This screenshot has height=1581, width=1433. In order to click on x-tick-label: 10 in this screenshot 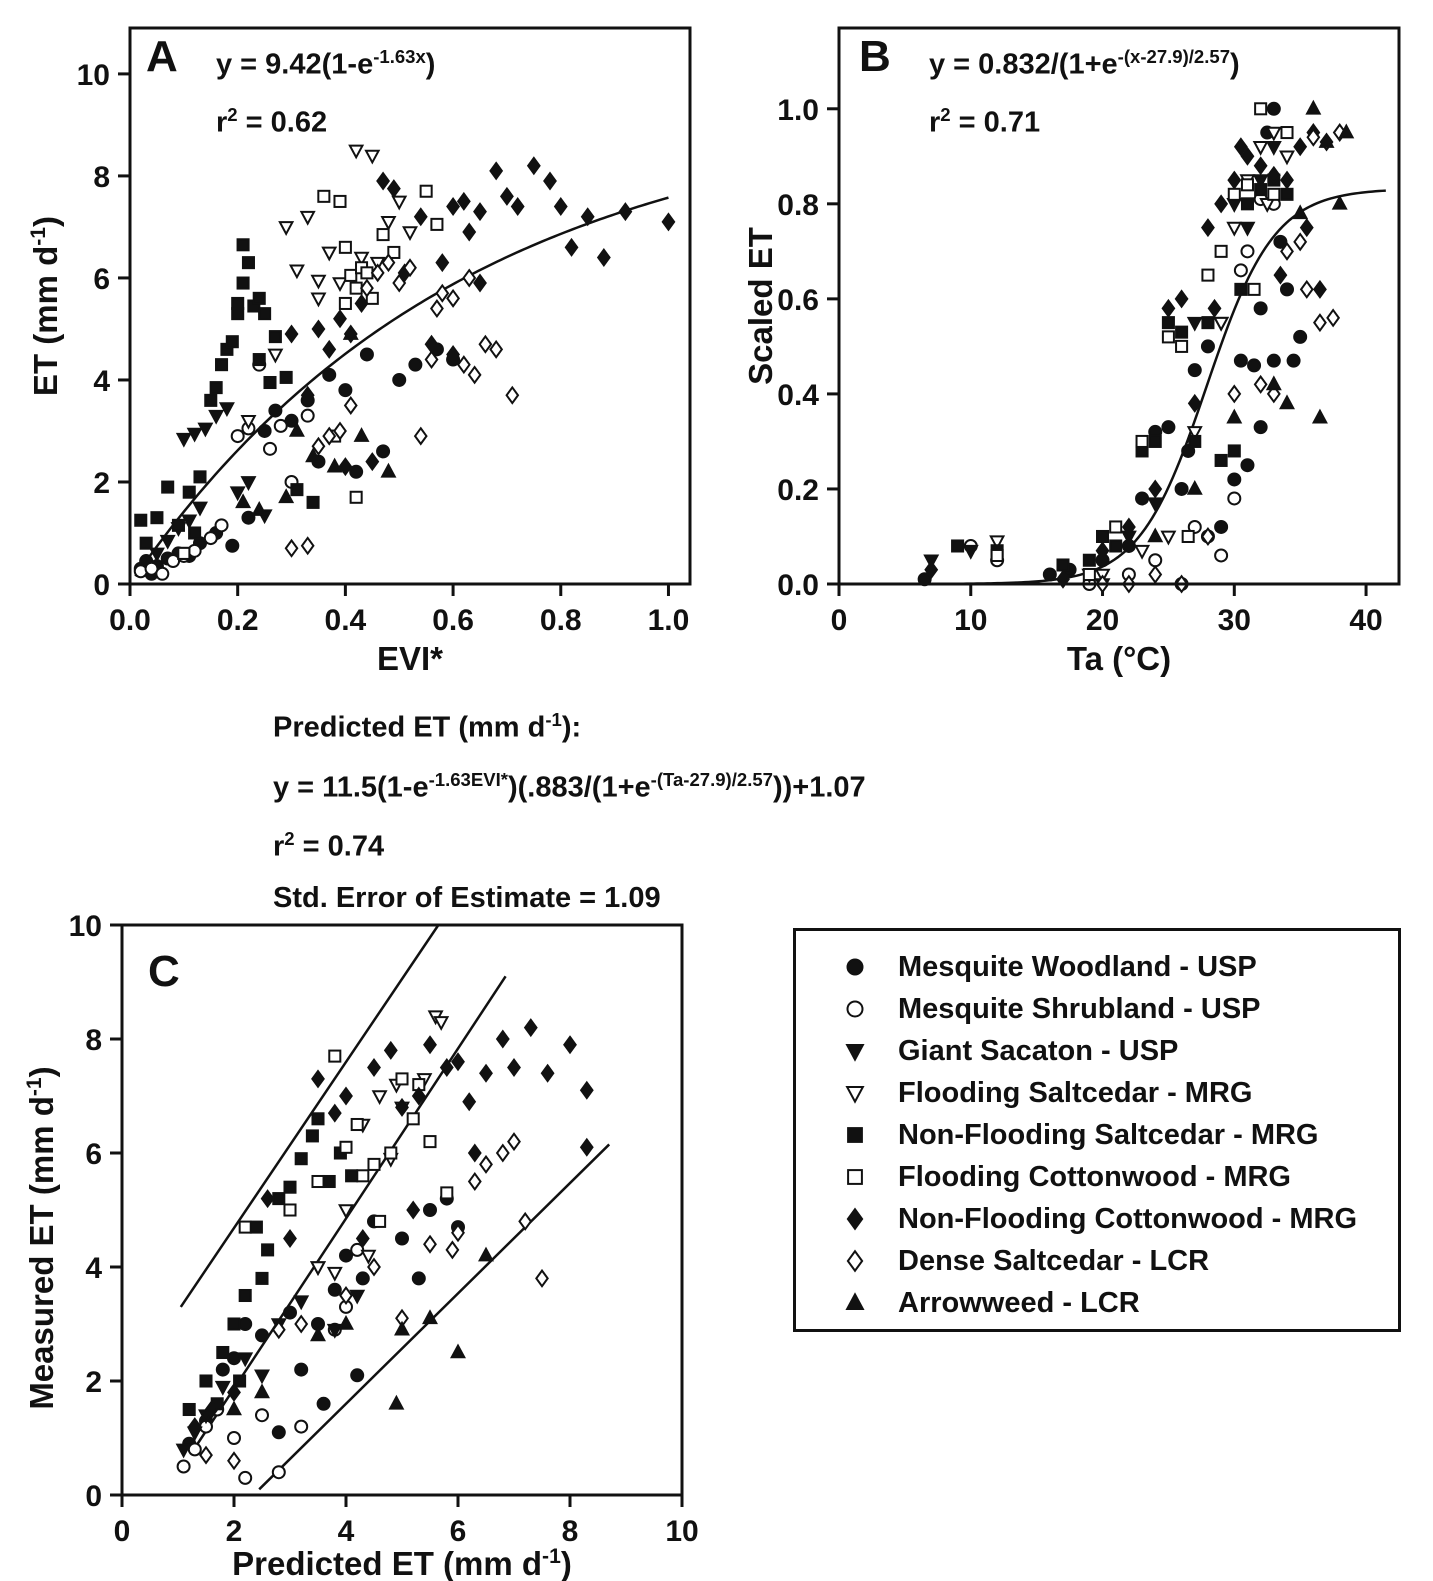, I will do `click(970, 620)`.